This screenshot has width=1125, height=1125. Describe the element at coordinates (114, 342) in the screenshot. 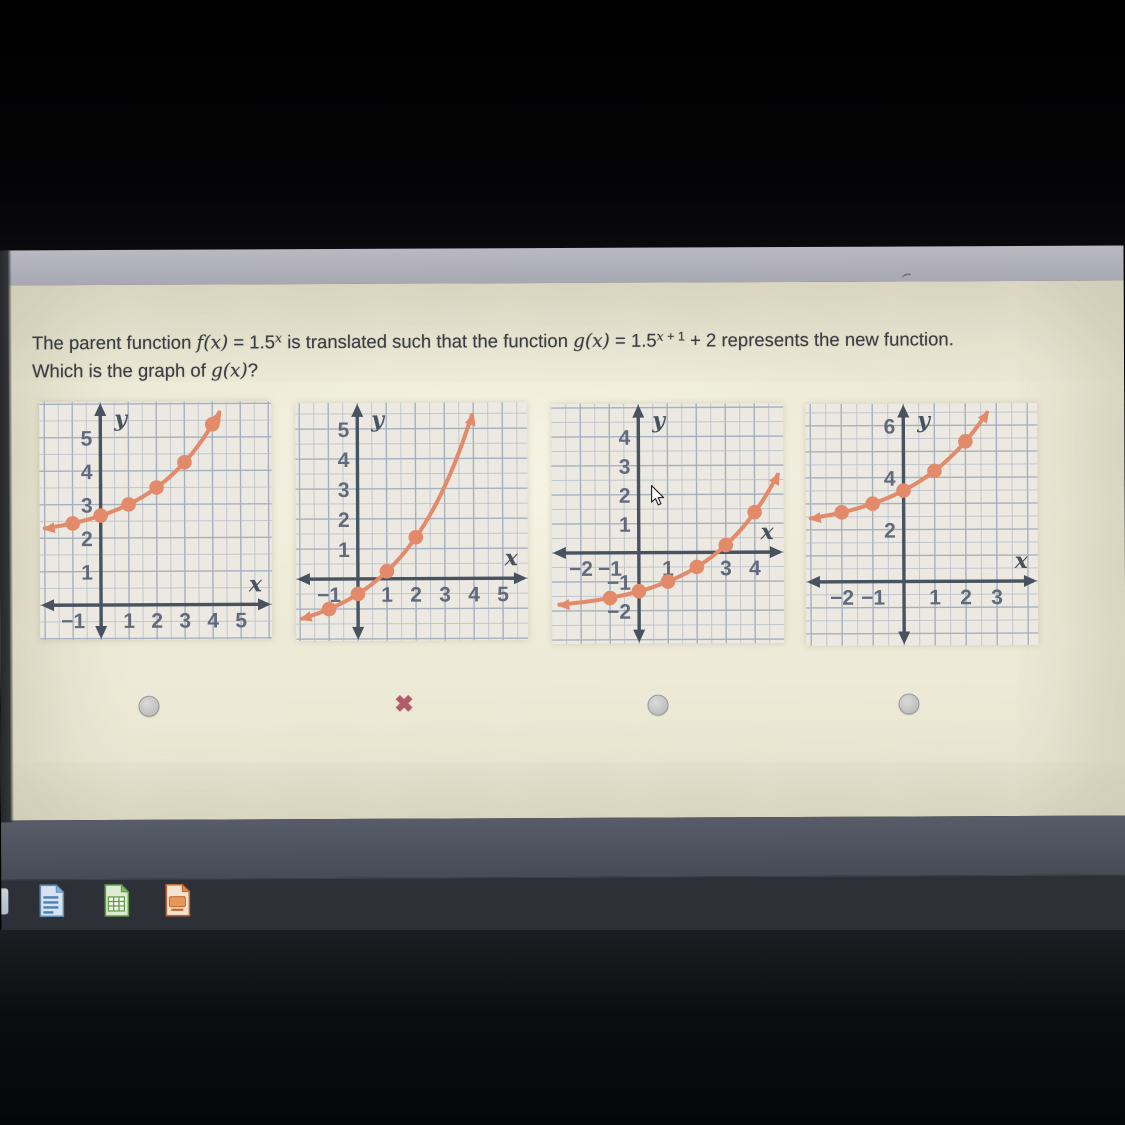

I see `question-part: The parent function` at that location.